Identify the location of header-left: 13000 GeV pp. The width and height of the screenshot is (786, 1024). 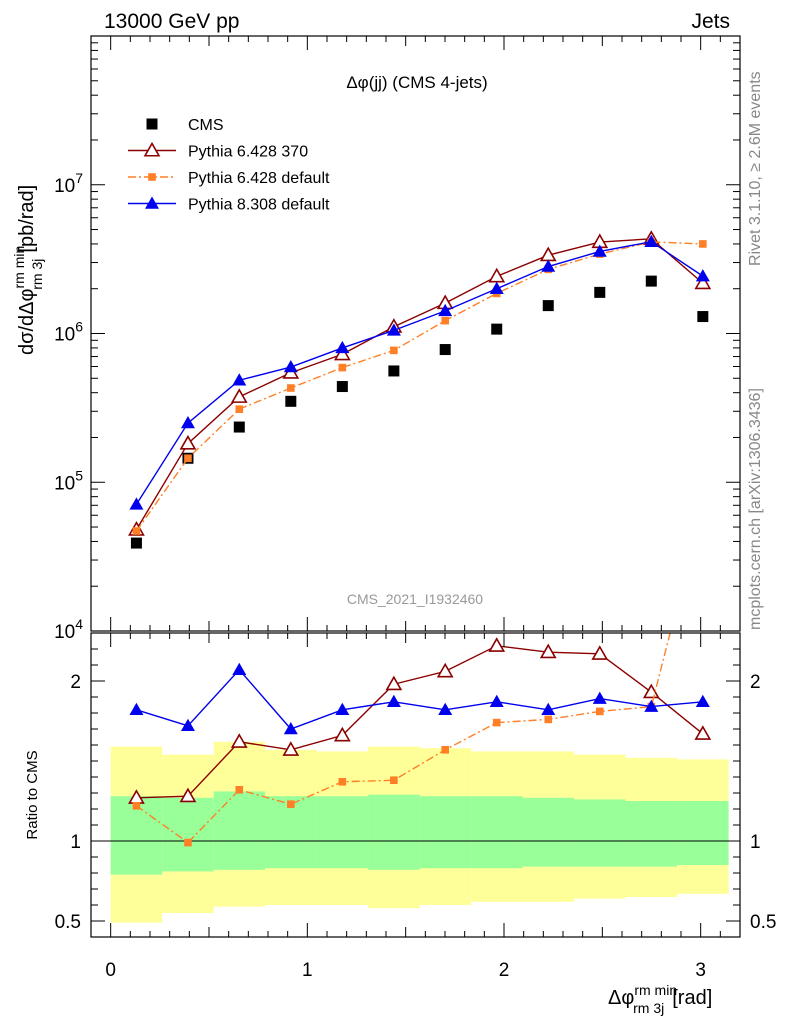
(171, 21).